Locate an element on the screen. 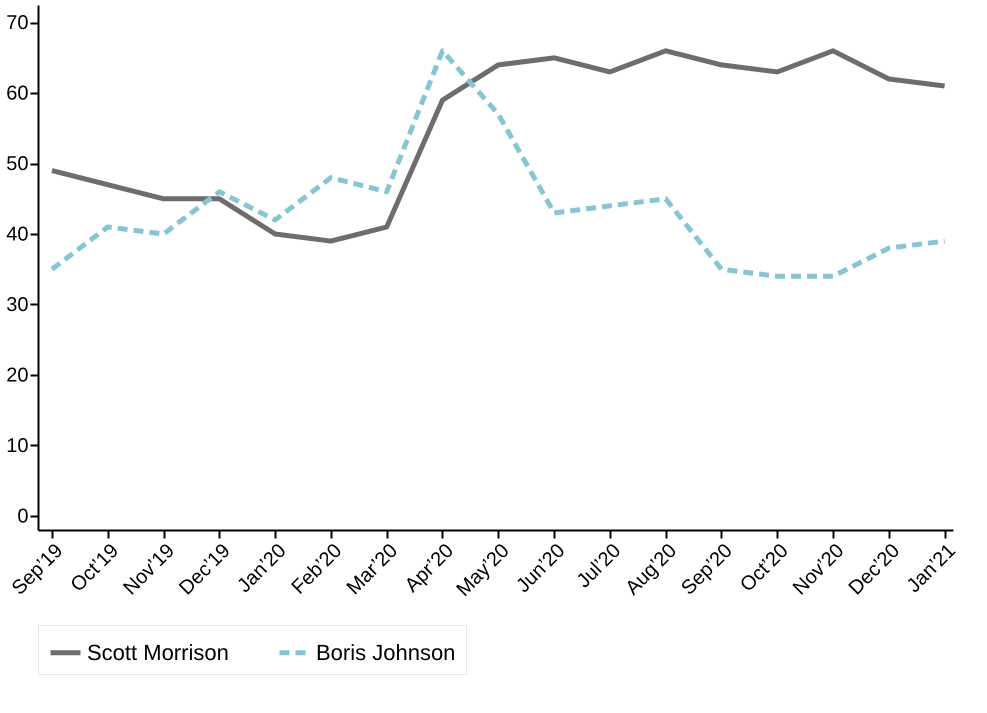  legend-label: Scott Morrison is located at coordinates (158, 652).